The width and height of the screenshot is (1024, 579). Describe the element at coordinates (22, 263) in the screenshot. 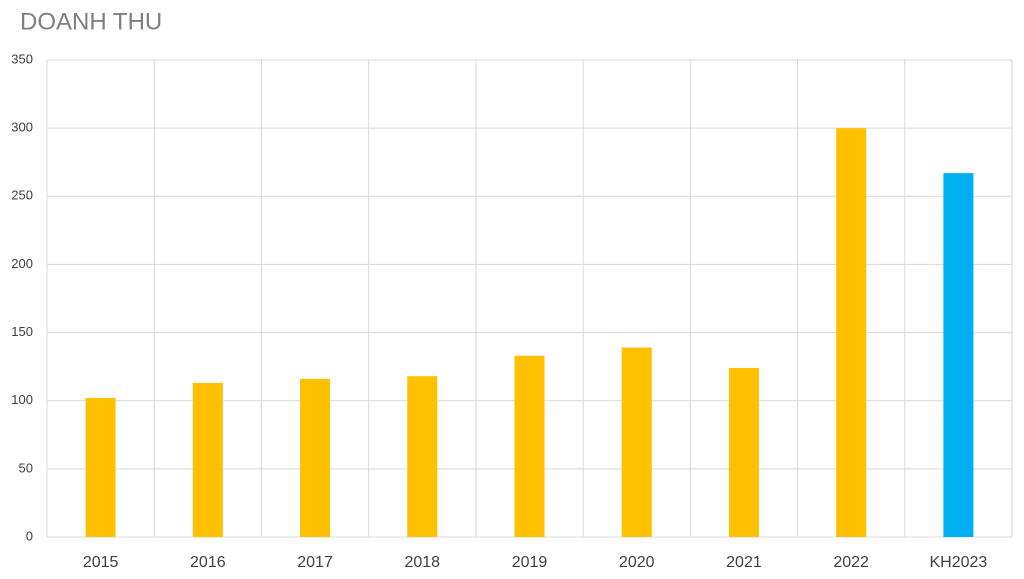

I see `y-tick-label: 200` at that location.